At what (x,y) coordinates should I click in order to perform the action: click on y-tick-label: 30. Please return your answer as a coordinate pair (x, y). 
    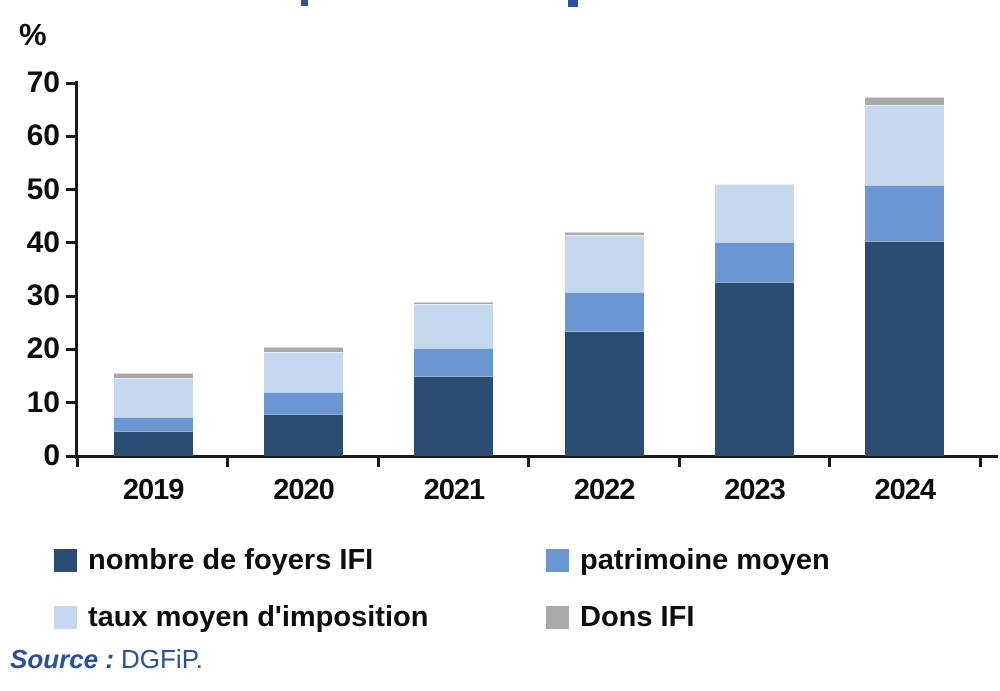
    Looking at the image, I should click on (43, 296).